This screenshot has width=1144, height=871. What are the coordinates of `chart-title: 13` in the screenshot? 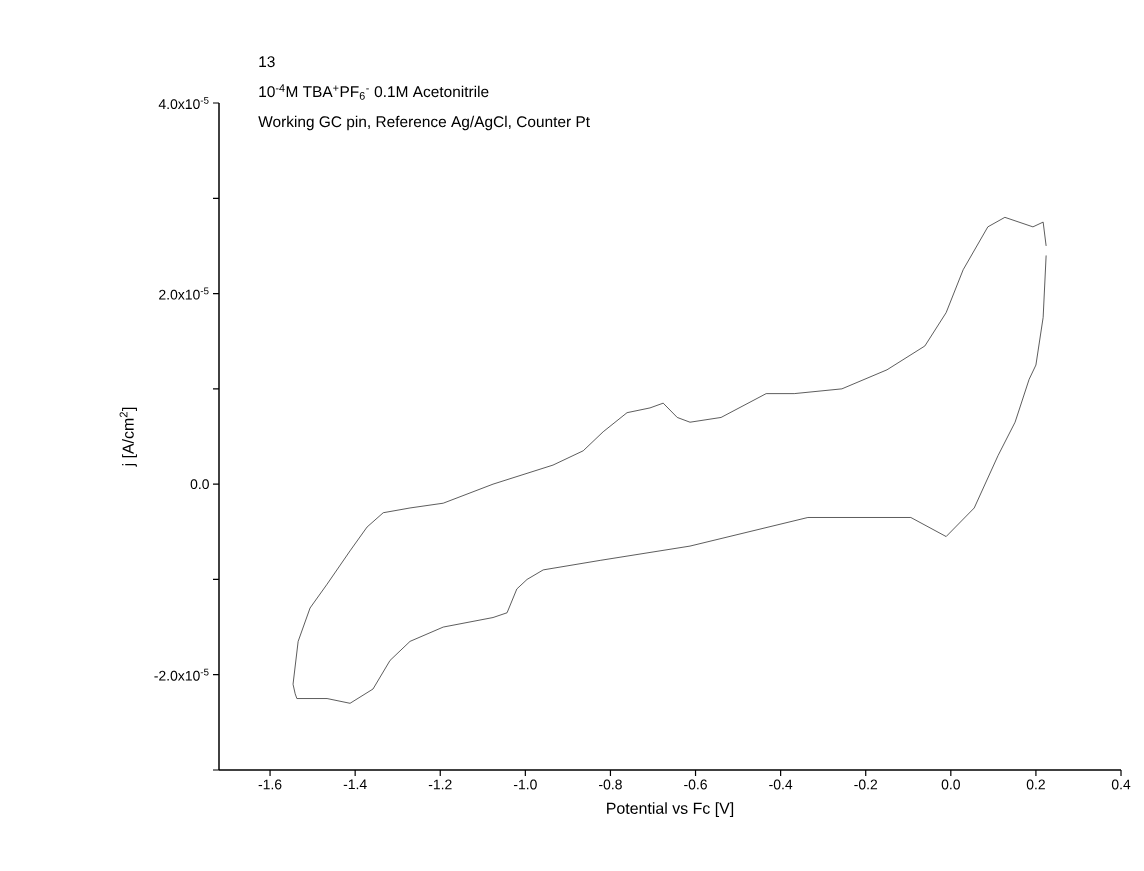 It's located at (267, 62).